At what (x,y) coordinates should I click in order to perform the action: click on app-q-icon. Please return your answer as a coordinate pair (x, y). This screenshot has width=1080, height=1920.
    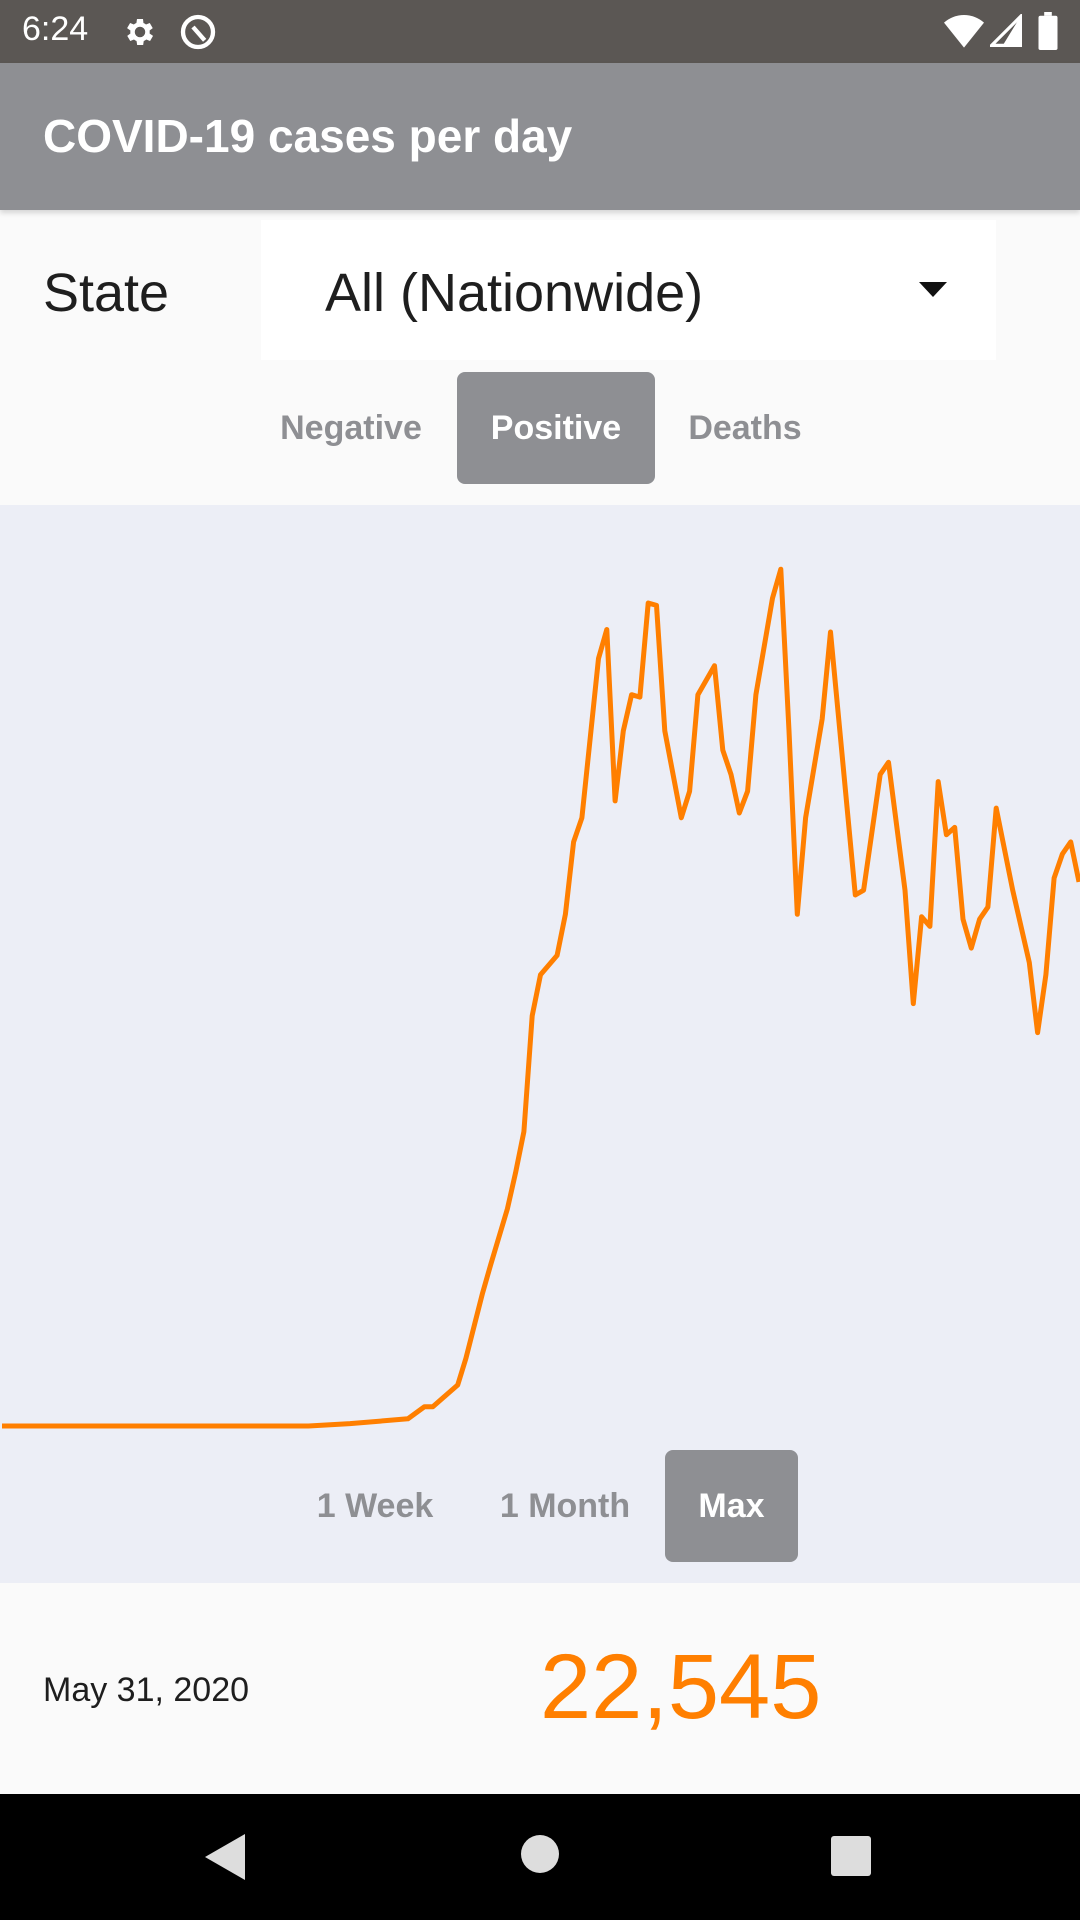
    Looking at the image, I should click on (198, 32).